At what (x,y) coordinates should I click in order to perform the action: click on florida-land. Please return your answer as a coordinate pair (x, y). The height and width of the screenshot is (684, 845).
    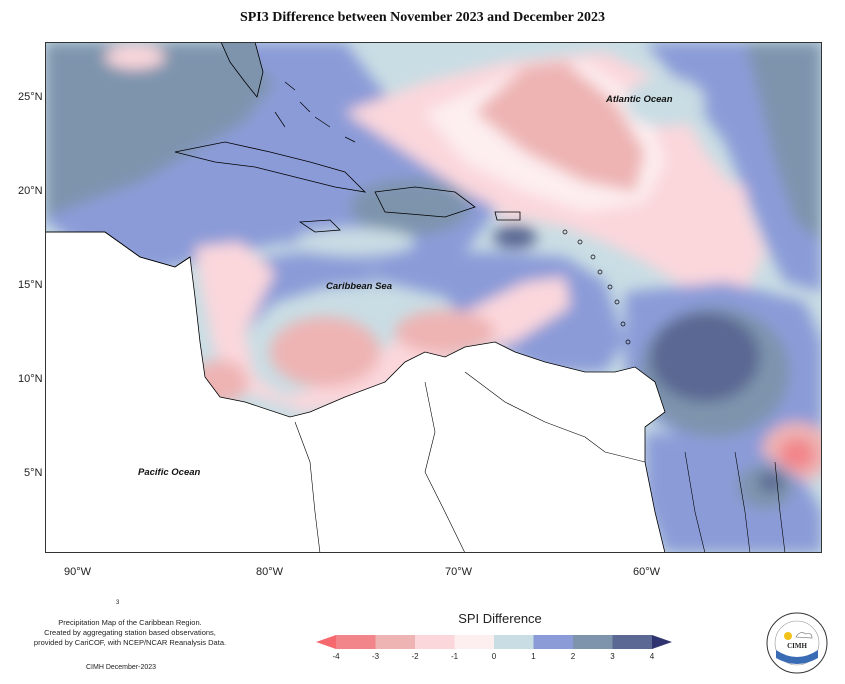
    Looking at the image, I should click on (242, 70).